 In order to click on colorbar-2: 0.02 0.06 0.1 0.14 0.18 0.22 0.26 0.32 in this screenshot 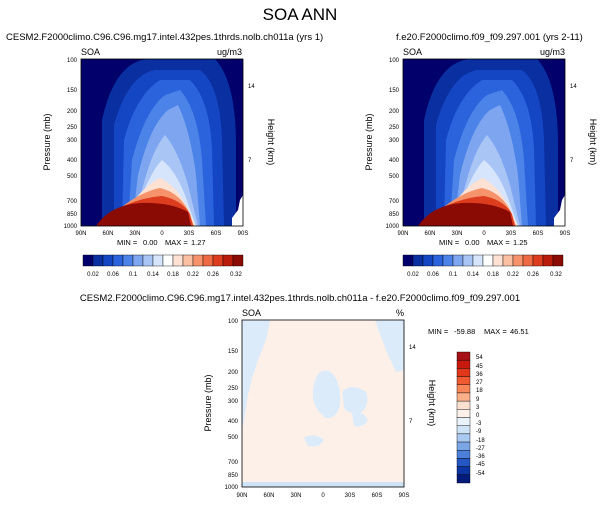, I will do `click(483, 266)`.